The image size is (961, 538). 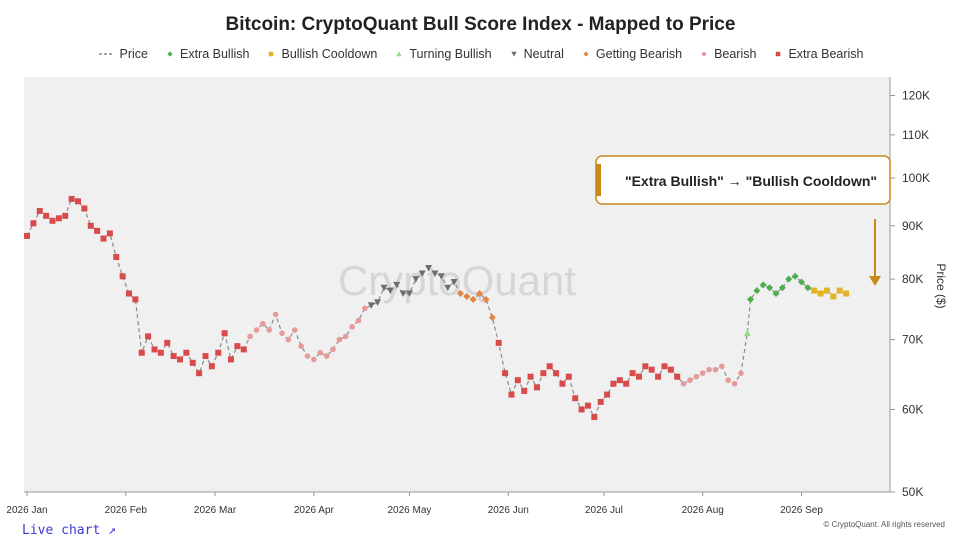 I want to click on legend-item-getting-bearish: Getting Bearish, so click(x=632, y=54).